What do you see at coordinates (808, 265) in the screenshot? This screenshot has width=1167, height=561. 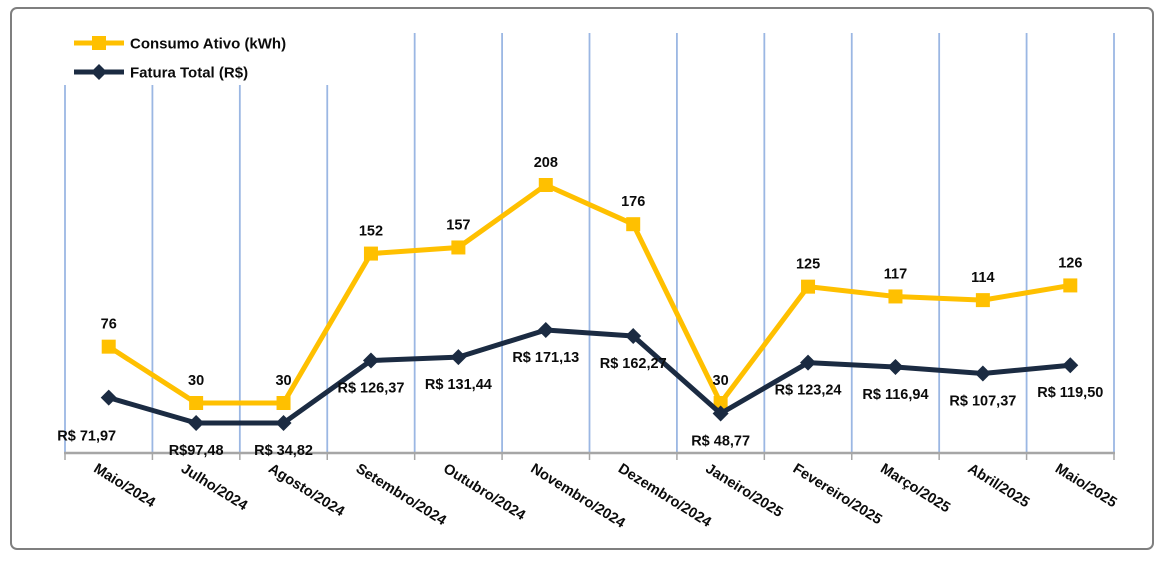 I see `data-label: 125` at bounding box center [808, 265].